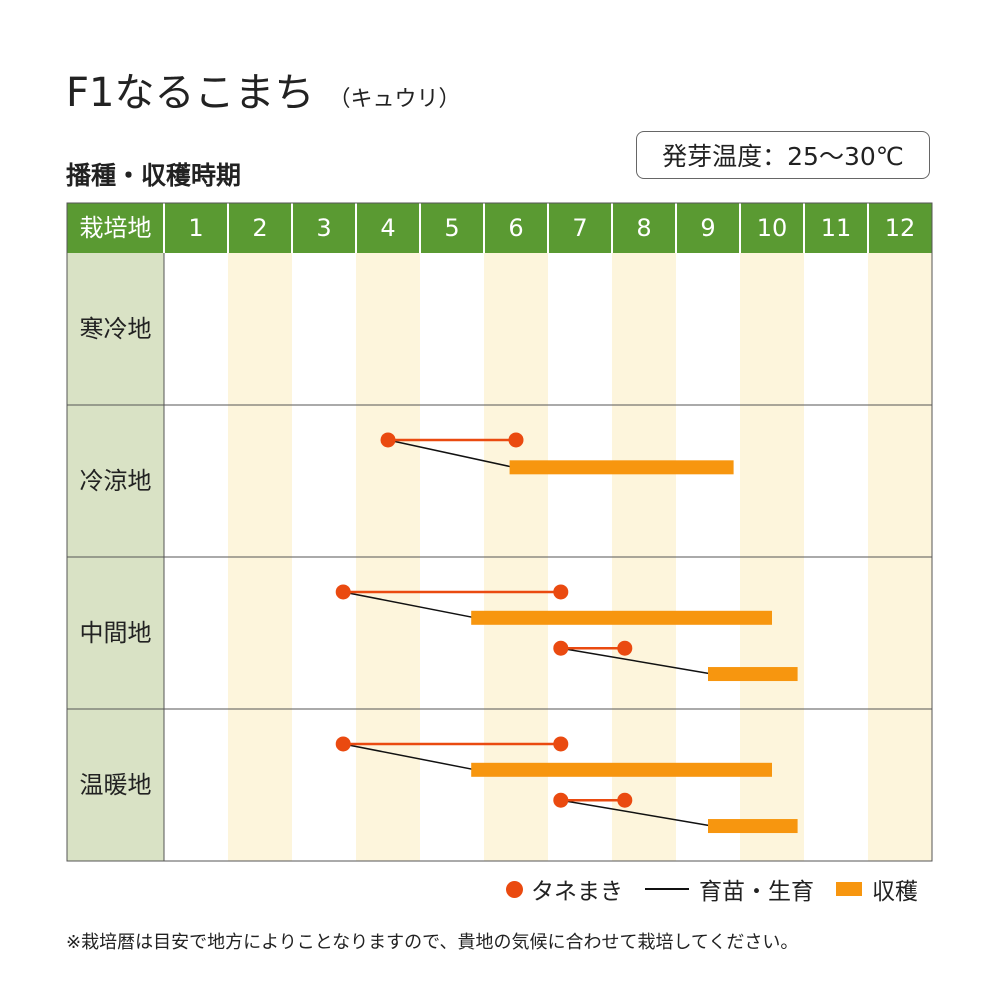  What do you see at coordinates (579, 228) in the screenshot?
I see `month-label: 7` at bounding box center [579, 228].